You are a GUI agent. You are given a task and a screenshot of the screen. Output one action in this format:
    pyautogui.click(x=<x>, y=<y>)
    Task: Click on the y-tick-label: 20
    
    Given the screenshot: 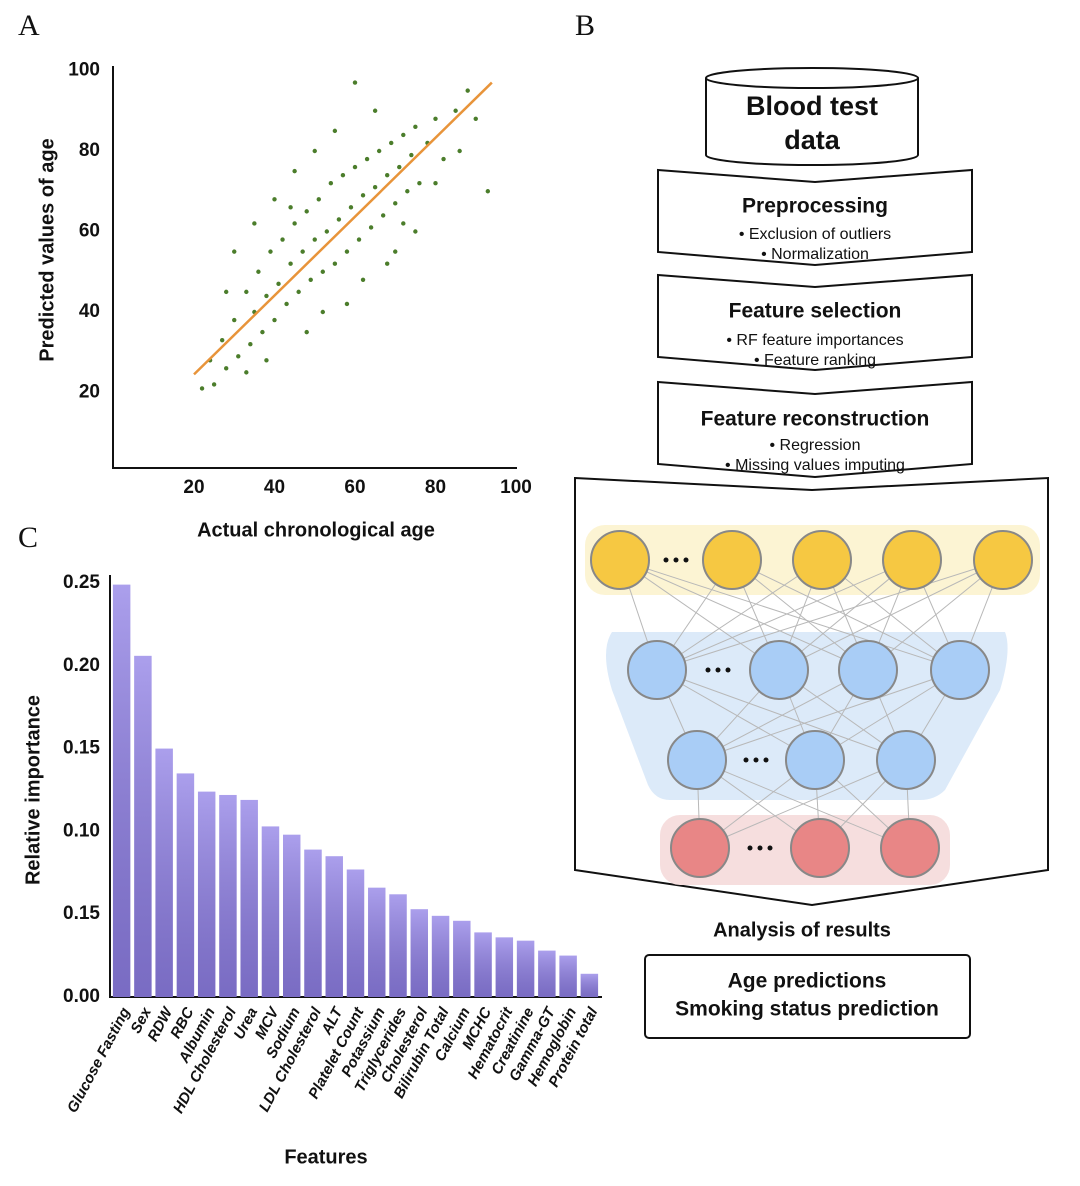 What is the action you would take?
    pyautogui.click(x=89, y=392)
    